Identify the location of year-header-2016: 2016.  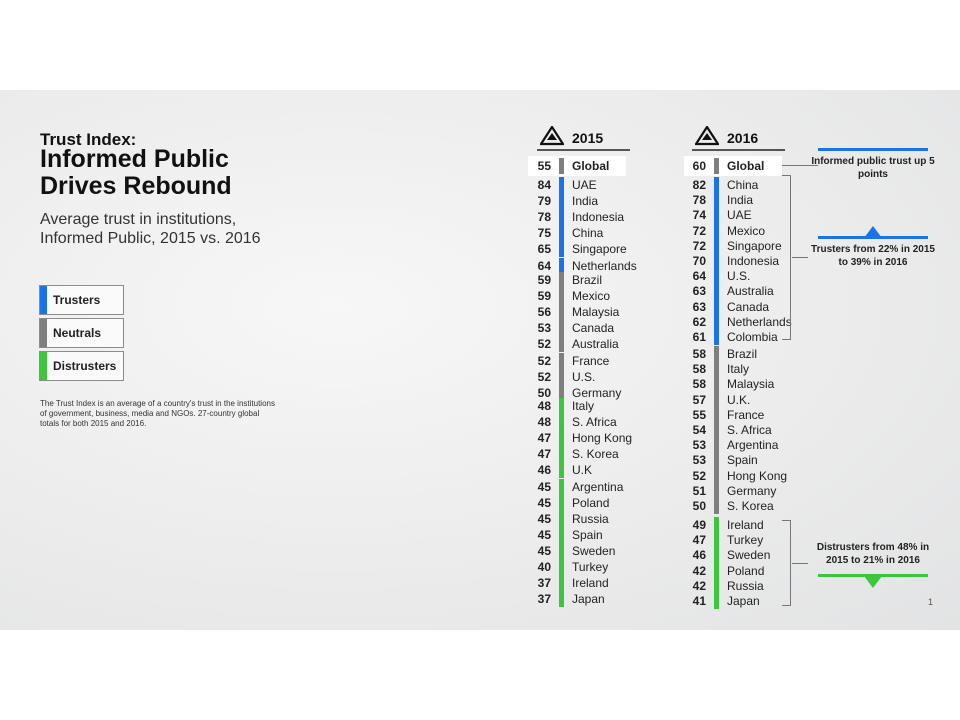
(741, 138).